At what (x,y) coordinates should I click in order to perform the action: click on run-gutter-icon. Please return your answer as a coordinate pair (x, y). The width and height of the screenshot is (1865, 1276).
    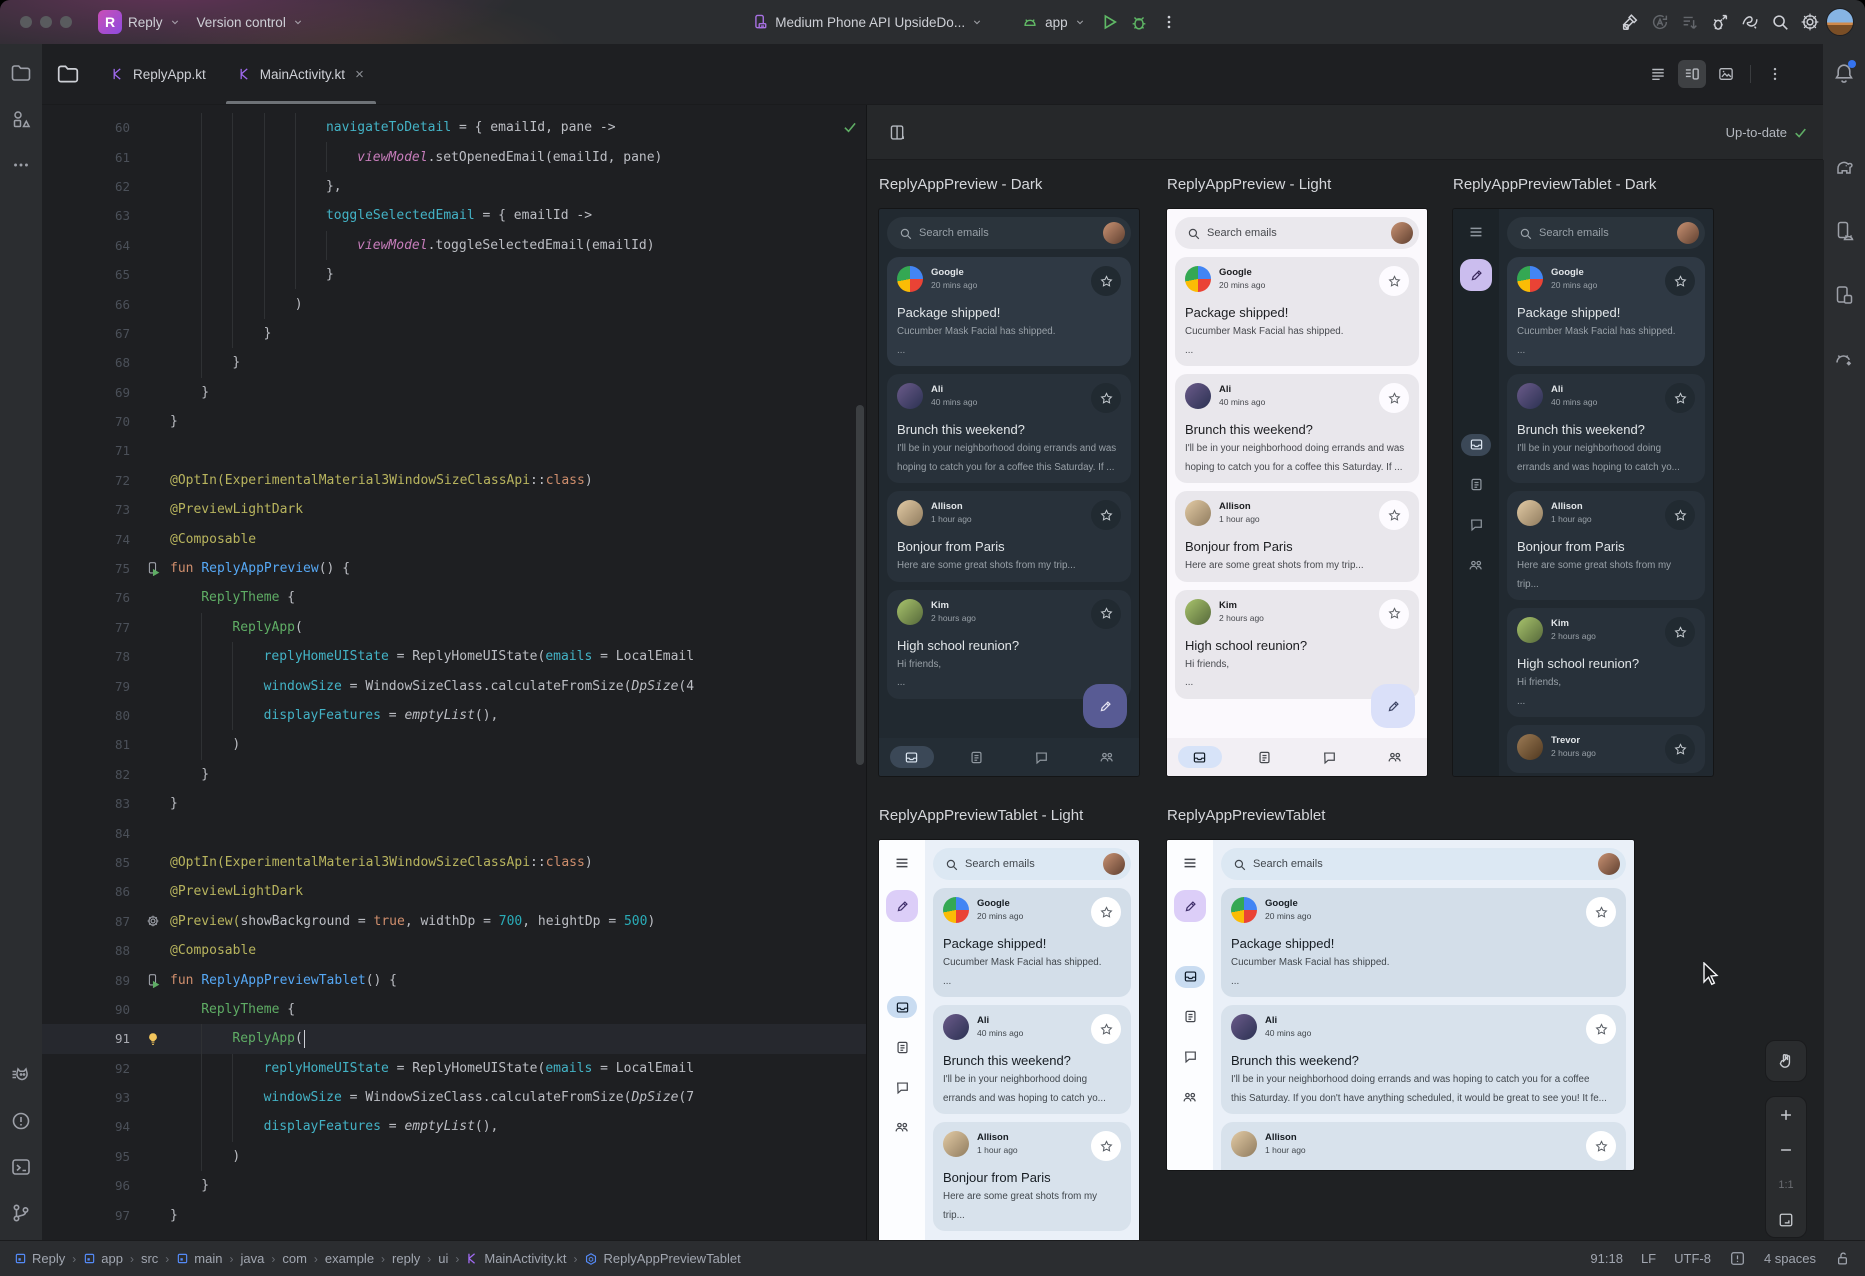
    Looking at the image, I should click on (153, 980).